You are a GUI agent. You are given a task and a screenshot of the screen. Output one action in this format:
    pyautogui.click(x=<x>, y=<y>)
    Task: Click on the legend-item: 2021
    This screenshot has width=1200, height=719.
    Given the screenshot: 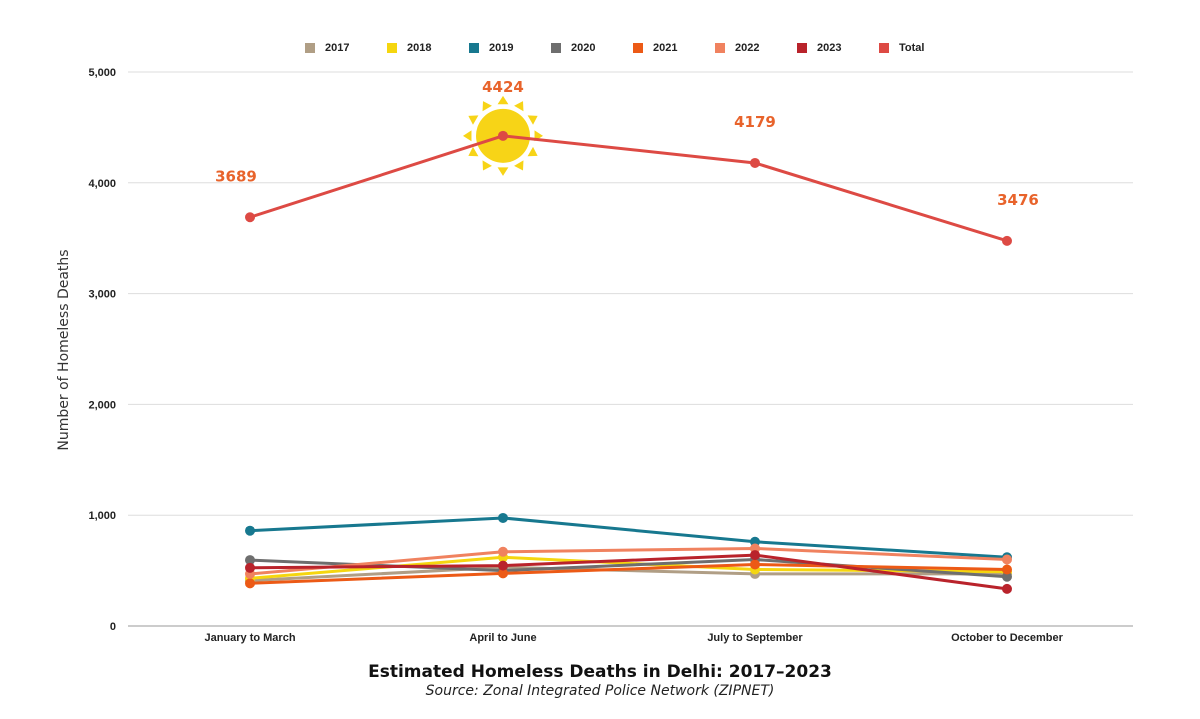 What is the action you would take?
    pyautogui.click(x=674, y=48)
    